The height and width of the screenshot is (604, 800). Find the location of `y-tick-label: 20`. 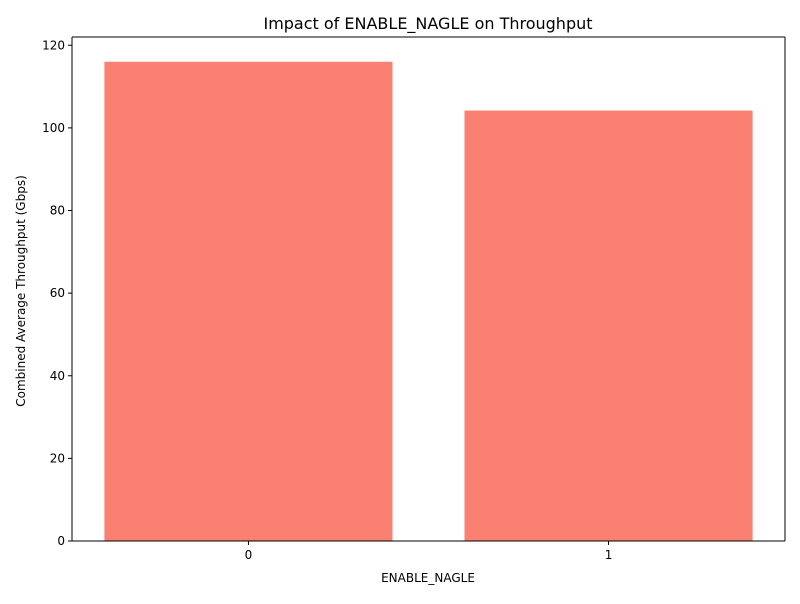

y-tick-label: 20 is located at coordinates (57, 458).